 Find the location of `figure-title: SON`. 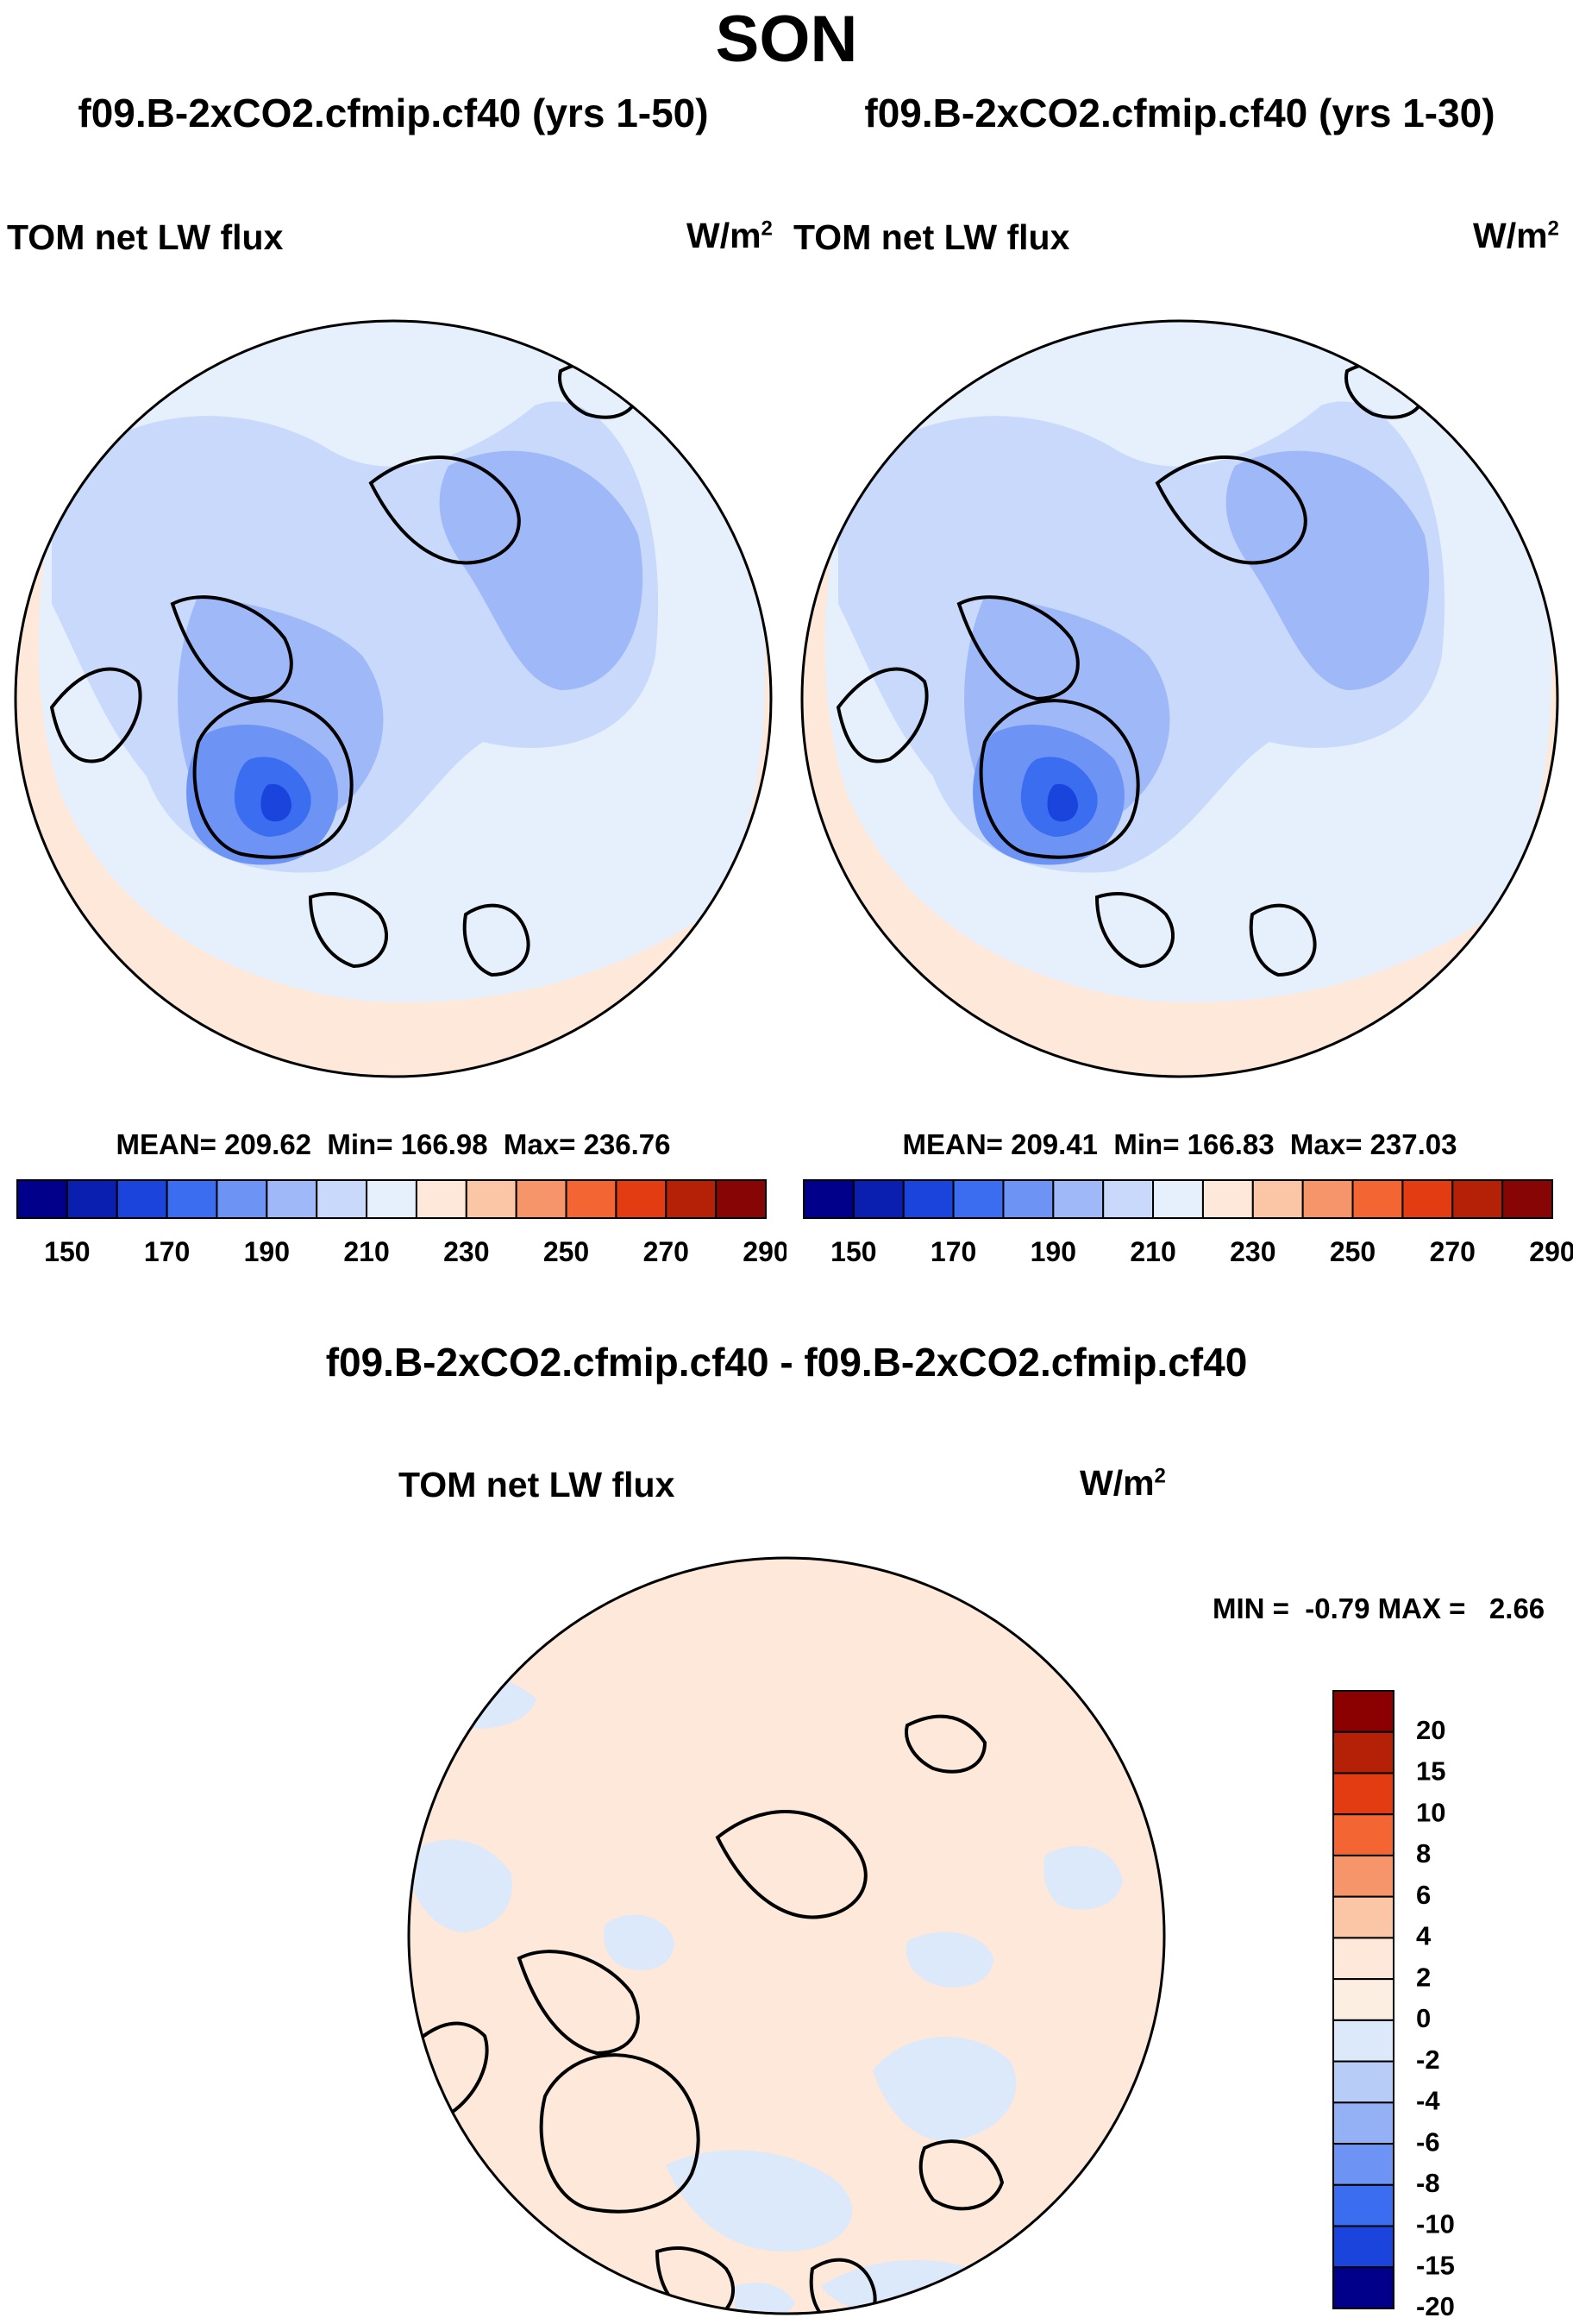

figure-title: SON is located at coordinates (786, 39).